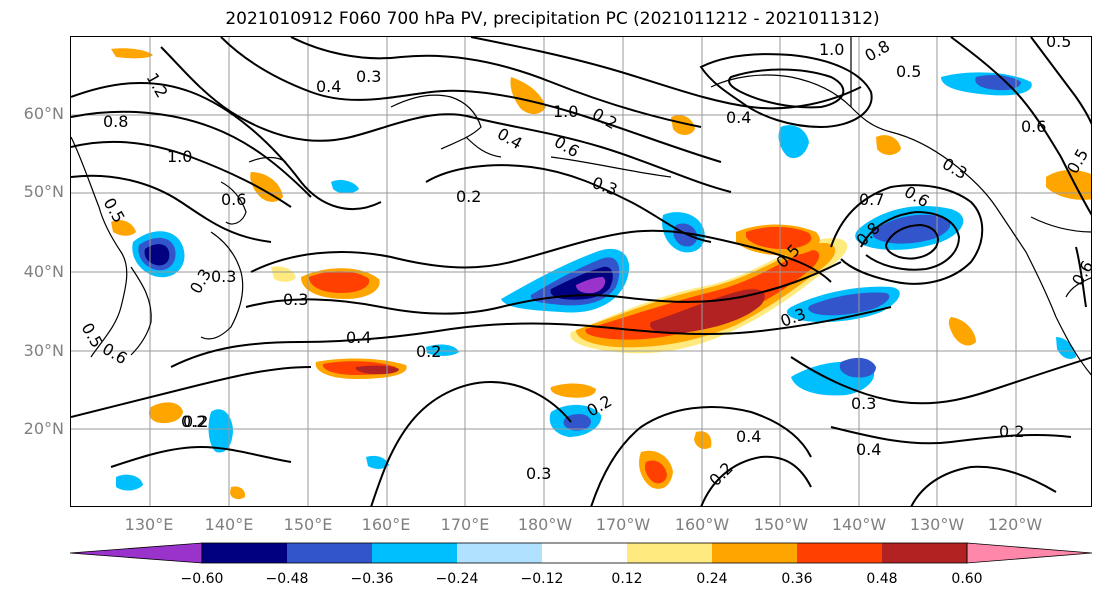 Image resolution: width=1105 pixels, height=601 pixels. Describe the element at coordinates (859, 524) in the screenshot. I see `lon-label-140w: 140°W` at that location.